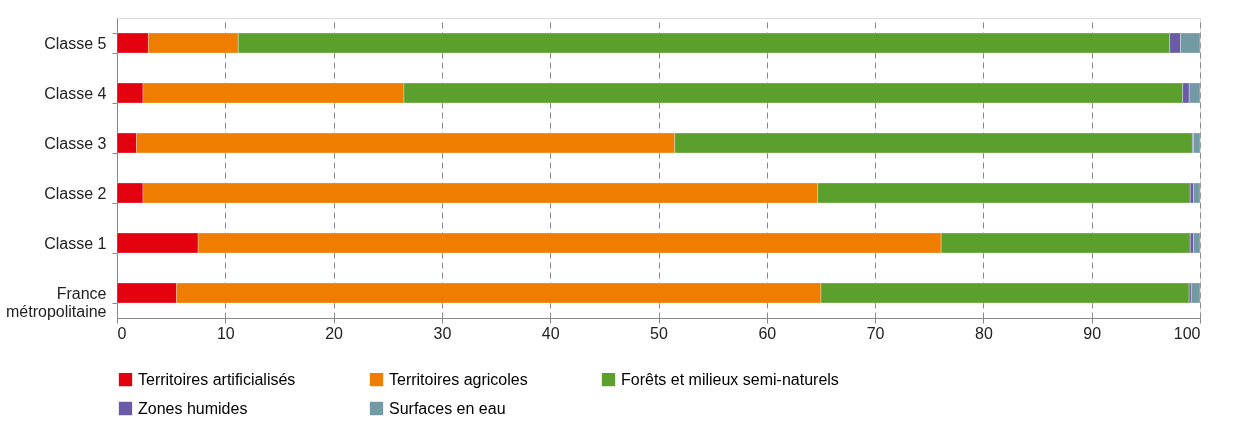 This screenshot has height=425, width=1237. What do you see at coordinates (458, 379) in the screenshot?
I see `legend-label: Territoires agricoles` at bounding box center [458, 379].